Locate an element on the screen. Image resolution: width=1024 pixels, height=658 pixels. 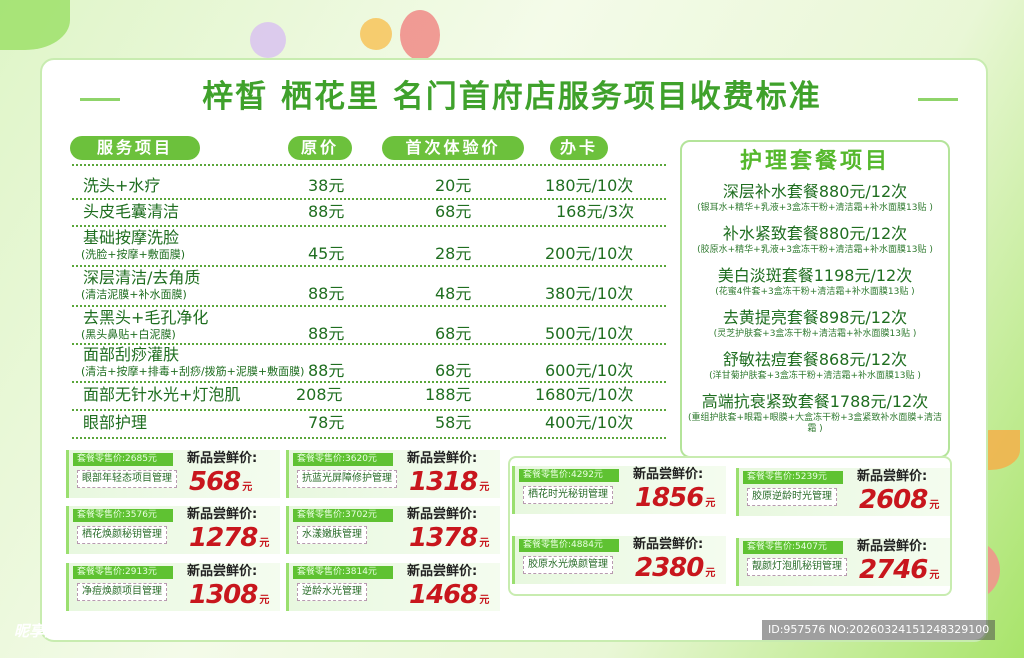
package-name: 深层补水套餐880元/12次 is located at coordinates (815, 191).